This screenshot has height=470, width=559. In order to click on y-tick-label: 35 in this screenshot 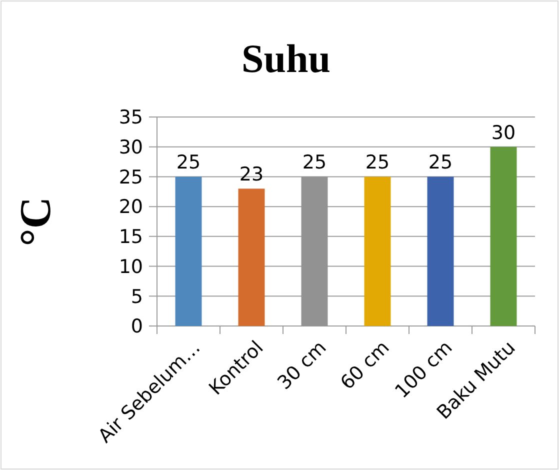, I will do `click(130, 117)`.